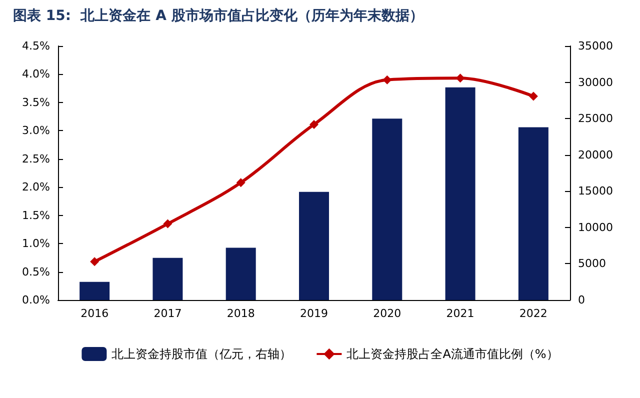 The image size is (640, 398). What do you see at coordinates (202, 354) in the screenshot?
I see `legend-label: 北上资金持股市值（亿元，右轴）` at bounding box center [202, 354].